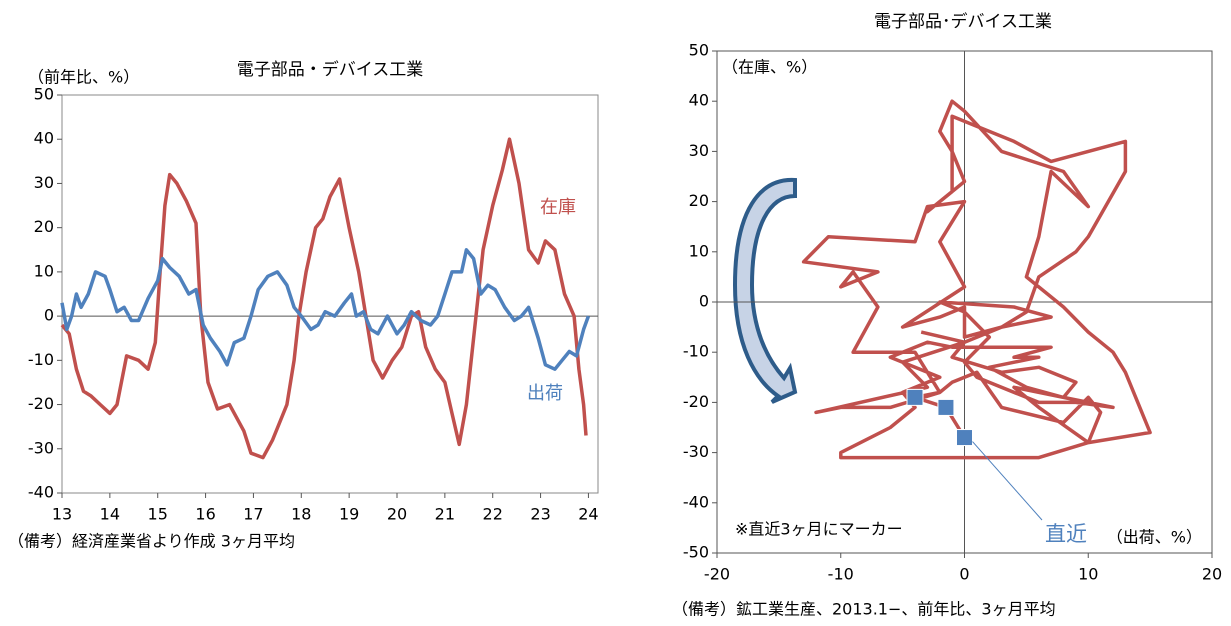 The width and height of the screenshot is (1231, 626). What do you see at coordinates (445, 514) in the screenshot?
I see `x-tick-label: 21` at bounding box center [445, 514].